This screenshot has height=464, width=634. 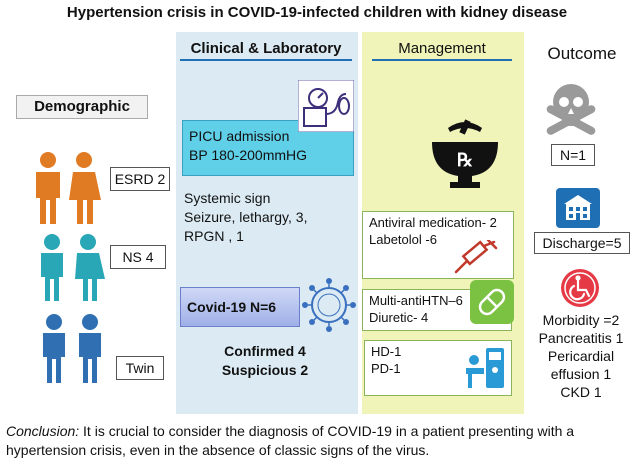 What do you see at coordinates (433, 222) in the screenshot?
I see `antiviral-text: Antiviral medication- 2` at bounding box center [433, 222].